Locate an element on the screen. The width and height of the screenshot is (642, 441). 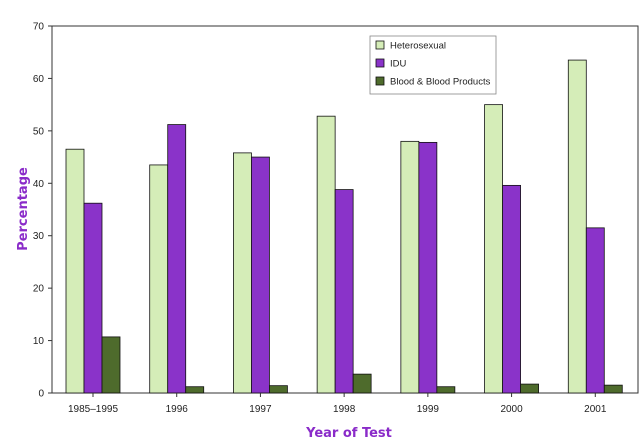
bar-idu-1998 is located at coordinates (344, 291).